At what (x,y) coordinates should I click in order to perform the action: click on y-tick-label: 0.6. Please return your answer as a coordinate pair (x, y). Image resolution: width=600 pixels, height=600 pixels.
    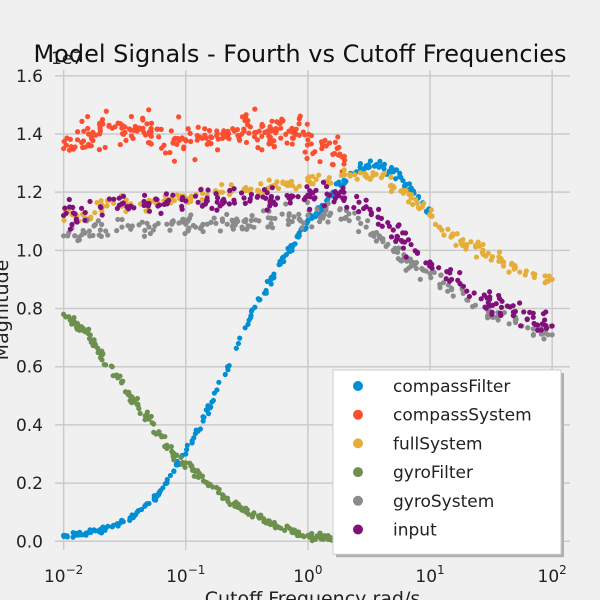
    Looking at the image, I should click on (29, 368).